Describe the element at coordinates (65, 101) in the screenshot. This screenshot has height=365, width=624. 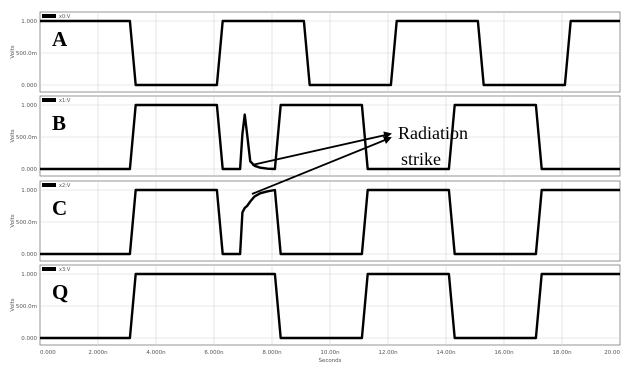
I see `legend-label: x1:V` at that location.